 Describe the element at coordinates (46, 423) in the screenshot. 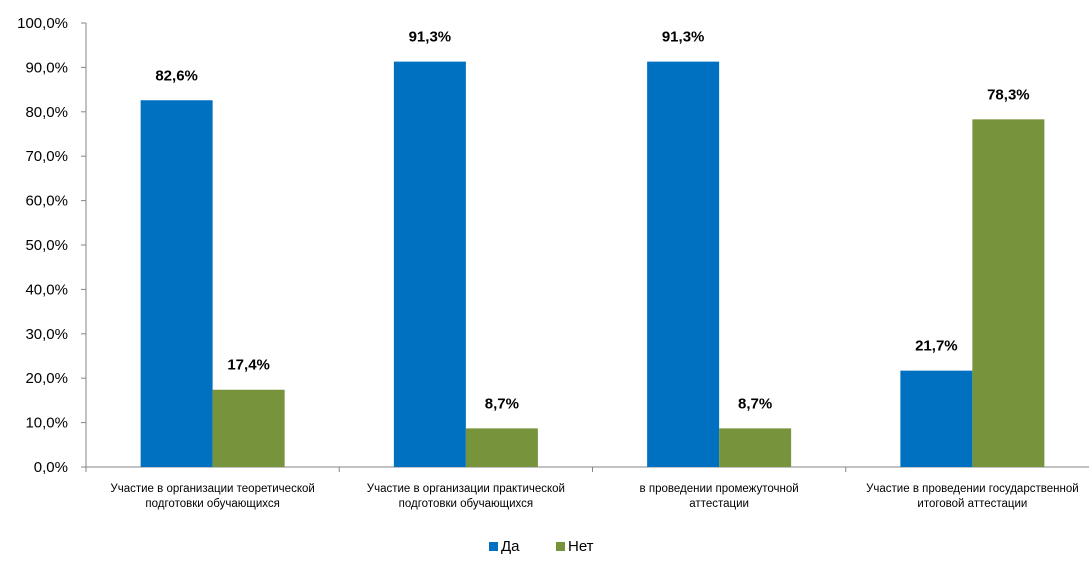

I see `y-tick-label: 10,0%` at that location.